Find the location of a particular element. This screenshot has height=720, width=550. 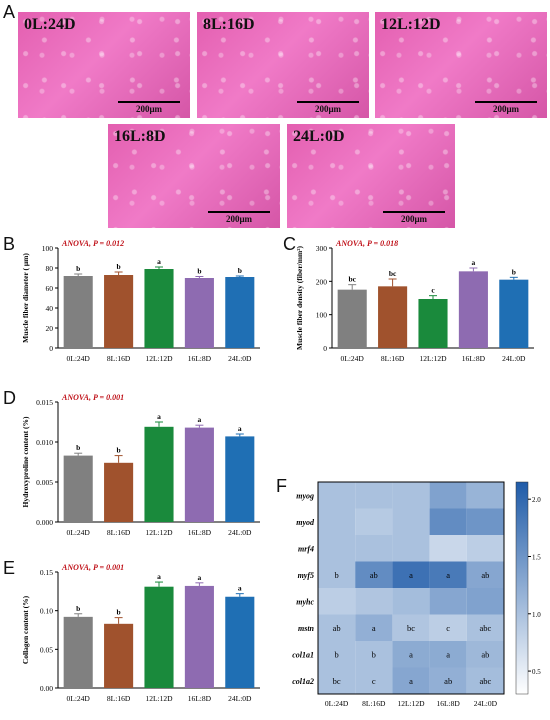

panel-letter-a: A is located at coordinates (9, 12).